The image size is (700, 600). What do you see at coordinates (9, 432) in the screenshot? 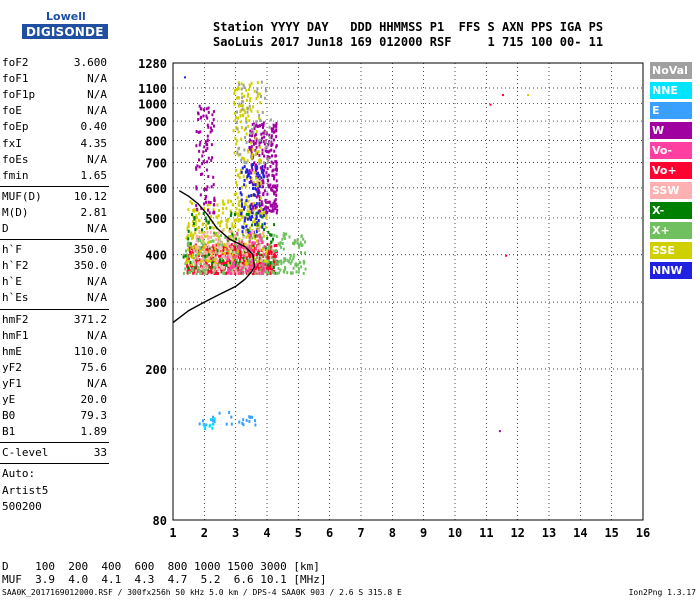
I see `param-label: B1` at bounding box center [9, 432].